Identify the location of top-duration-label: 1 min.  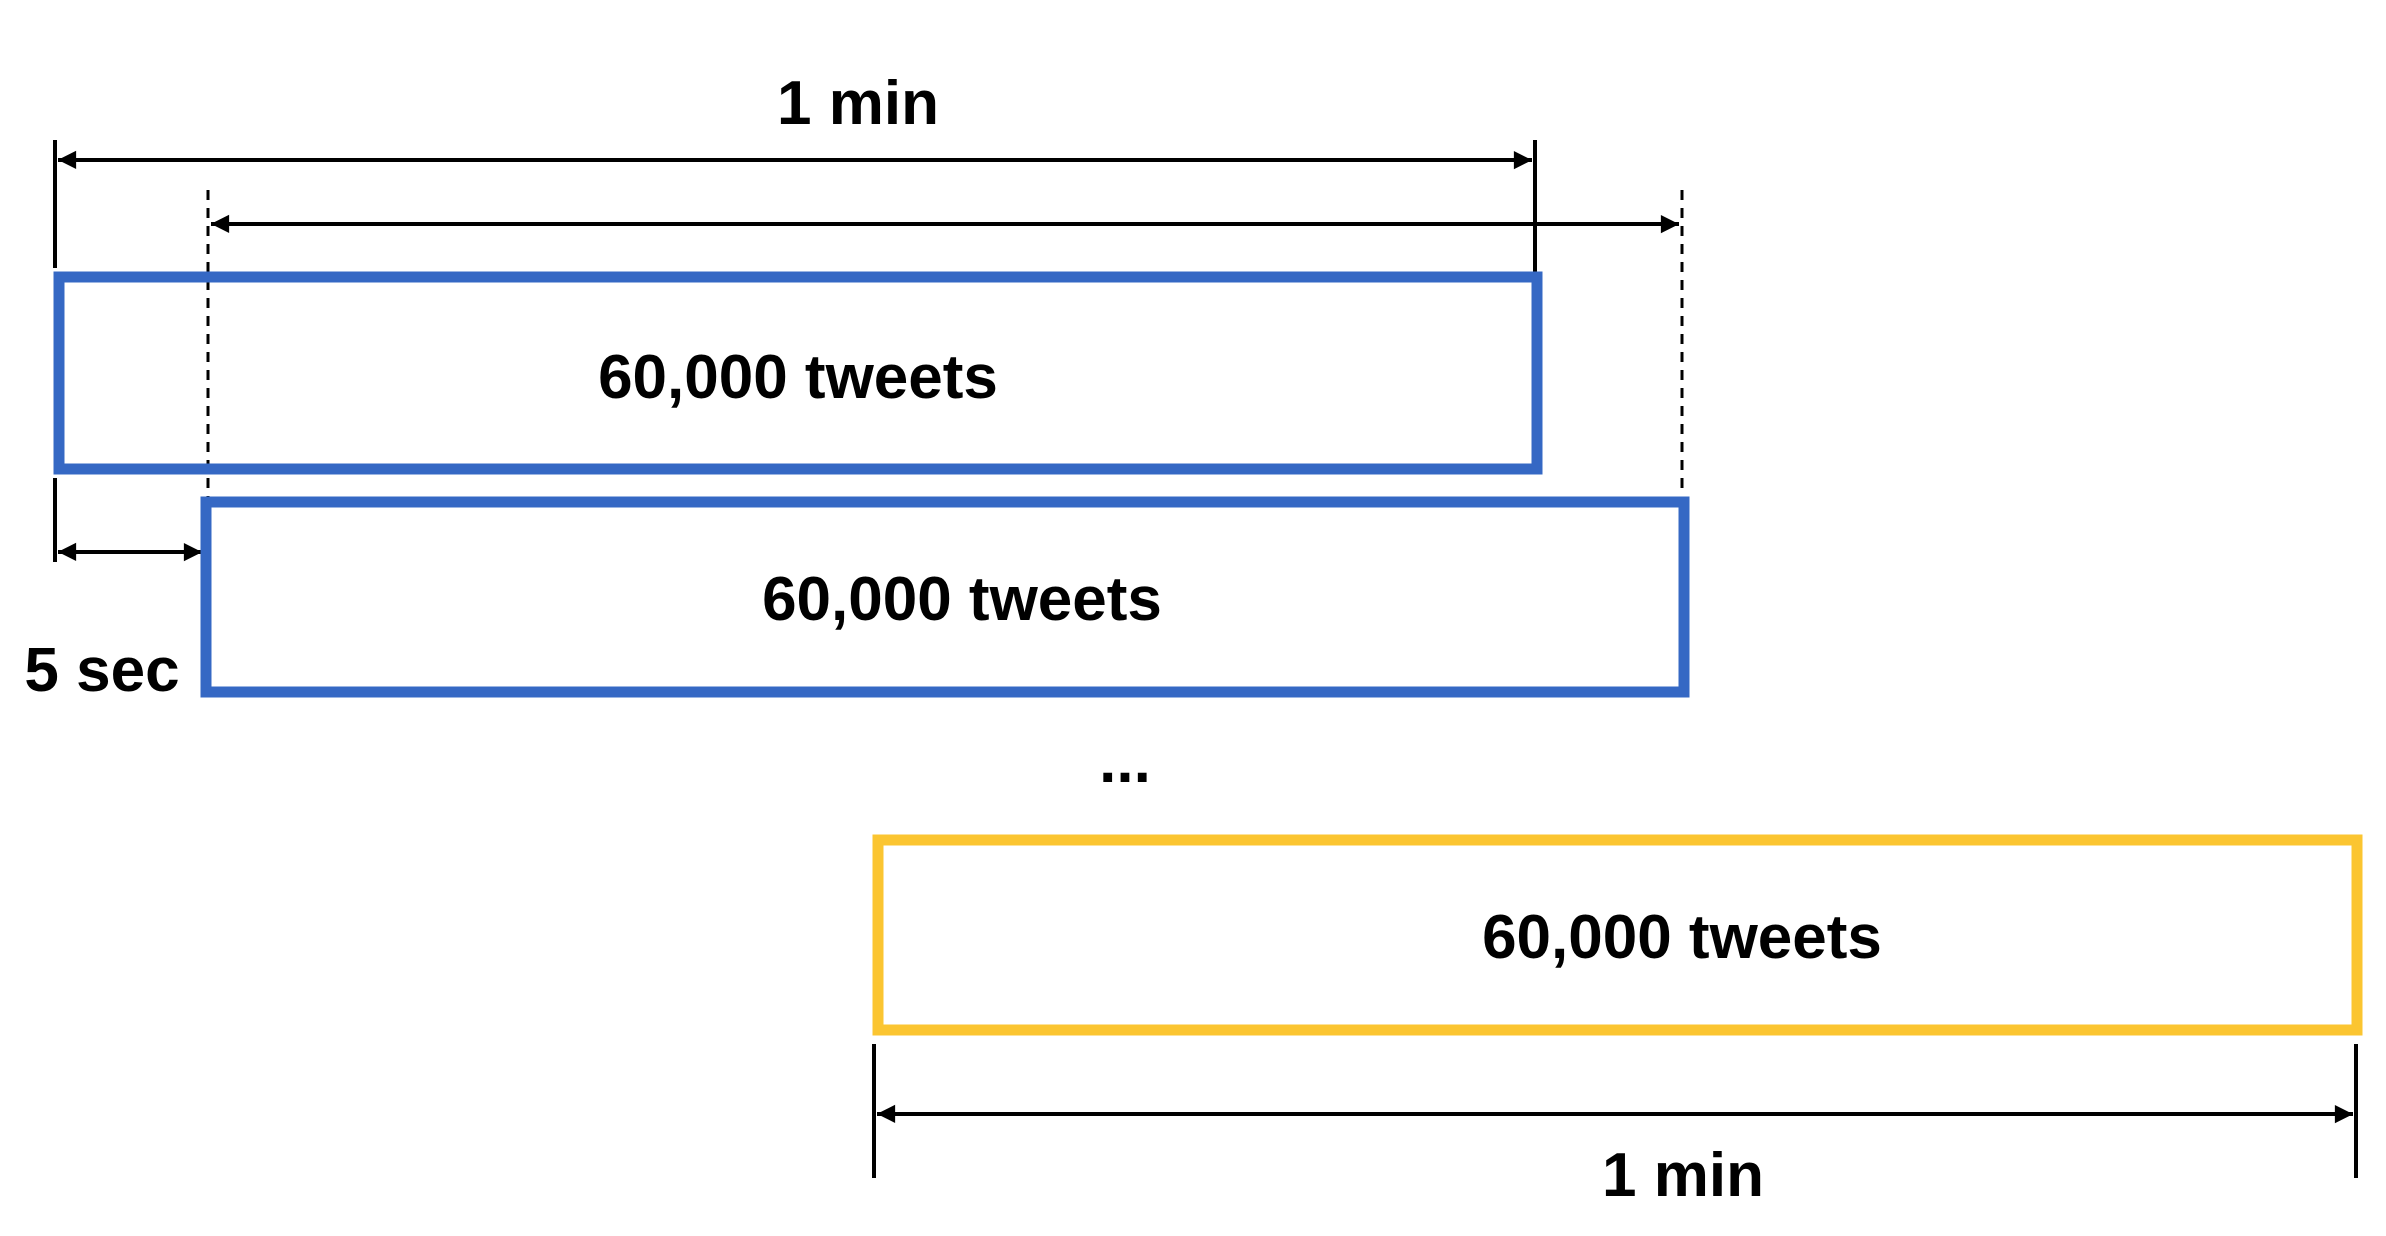
(858, 103).